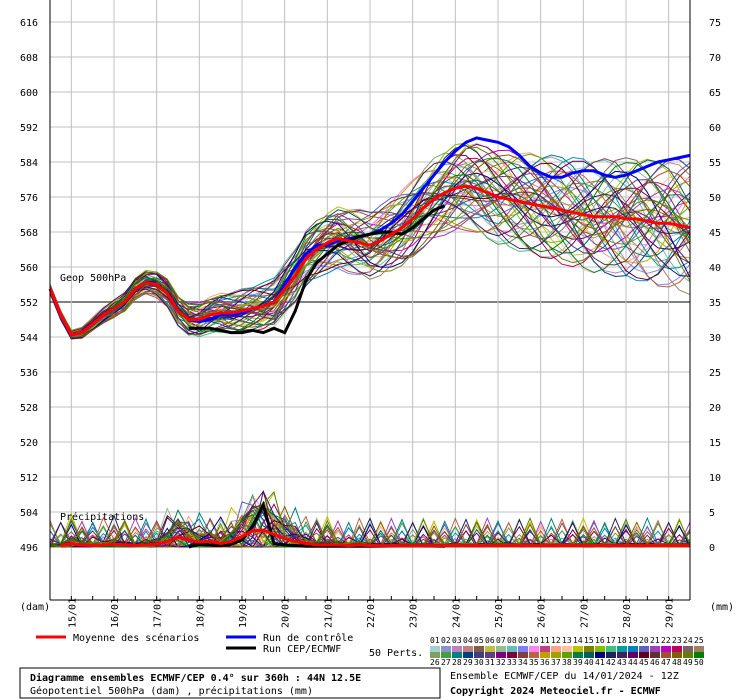  What do you see at coordinates (578, 662) in the screenshot?
I see `member-number-label: 39` at bounding box center [578, 662].